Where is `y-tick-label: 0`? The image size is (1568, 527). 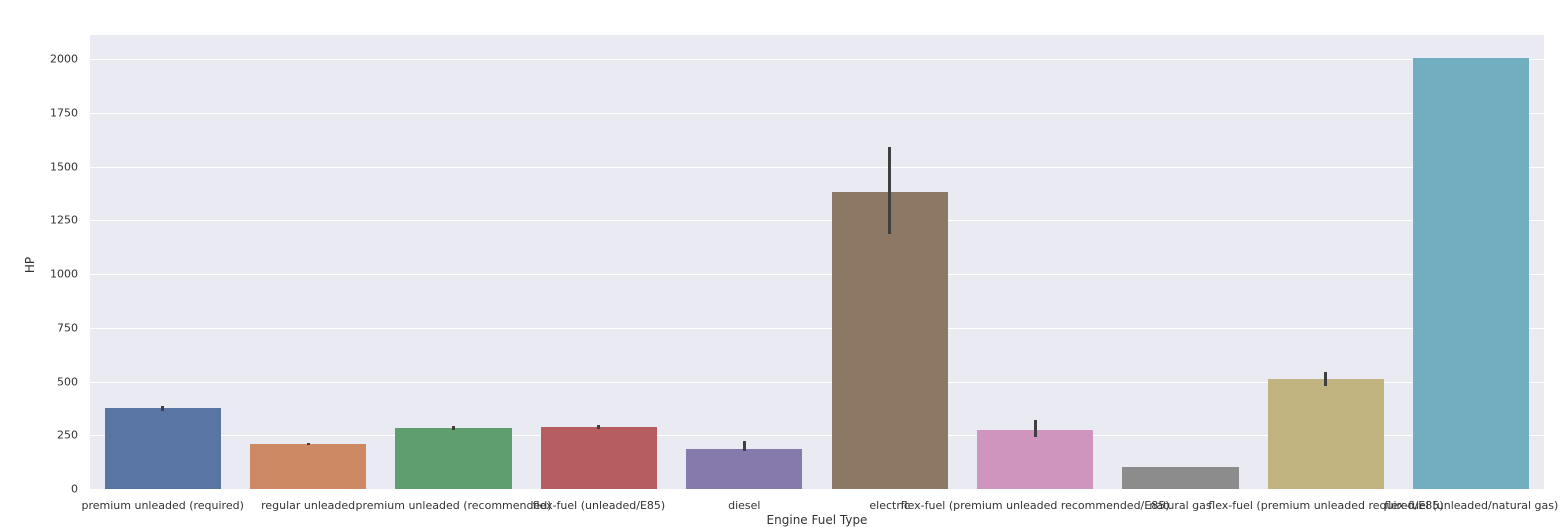
y-tick-label: 0 is located at coordinates (74, 489).